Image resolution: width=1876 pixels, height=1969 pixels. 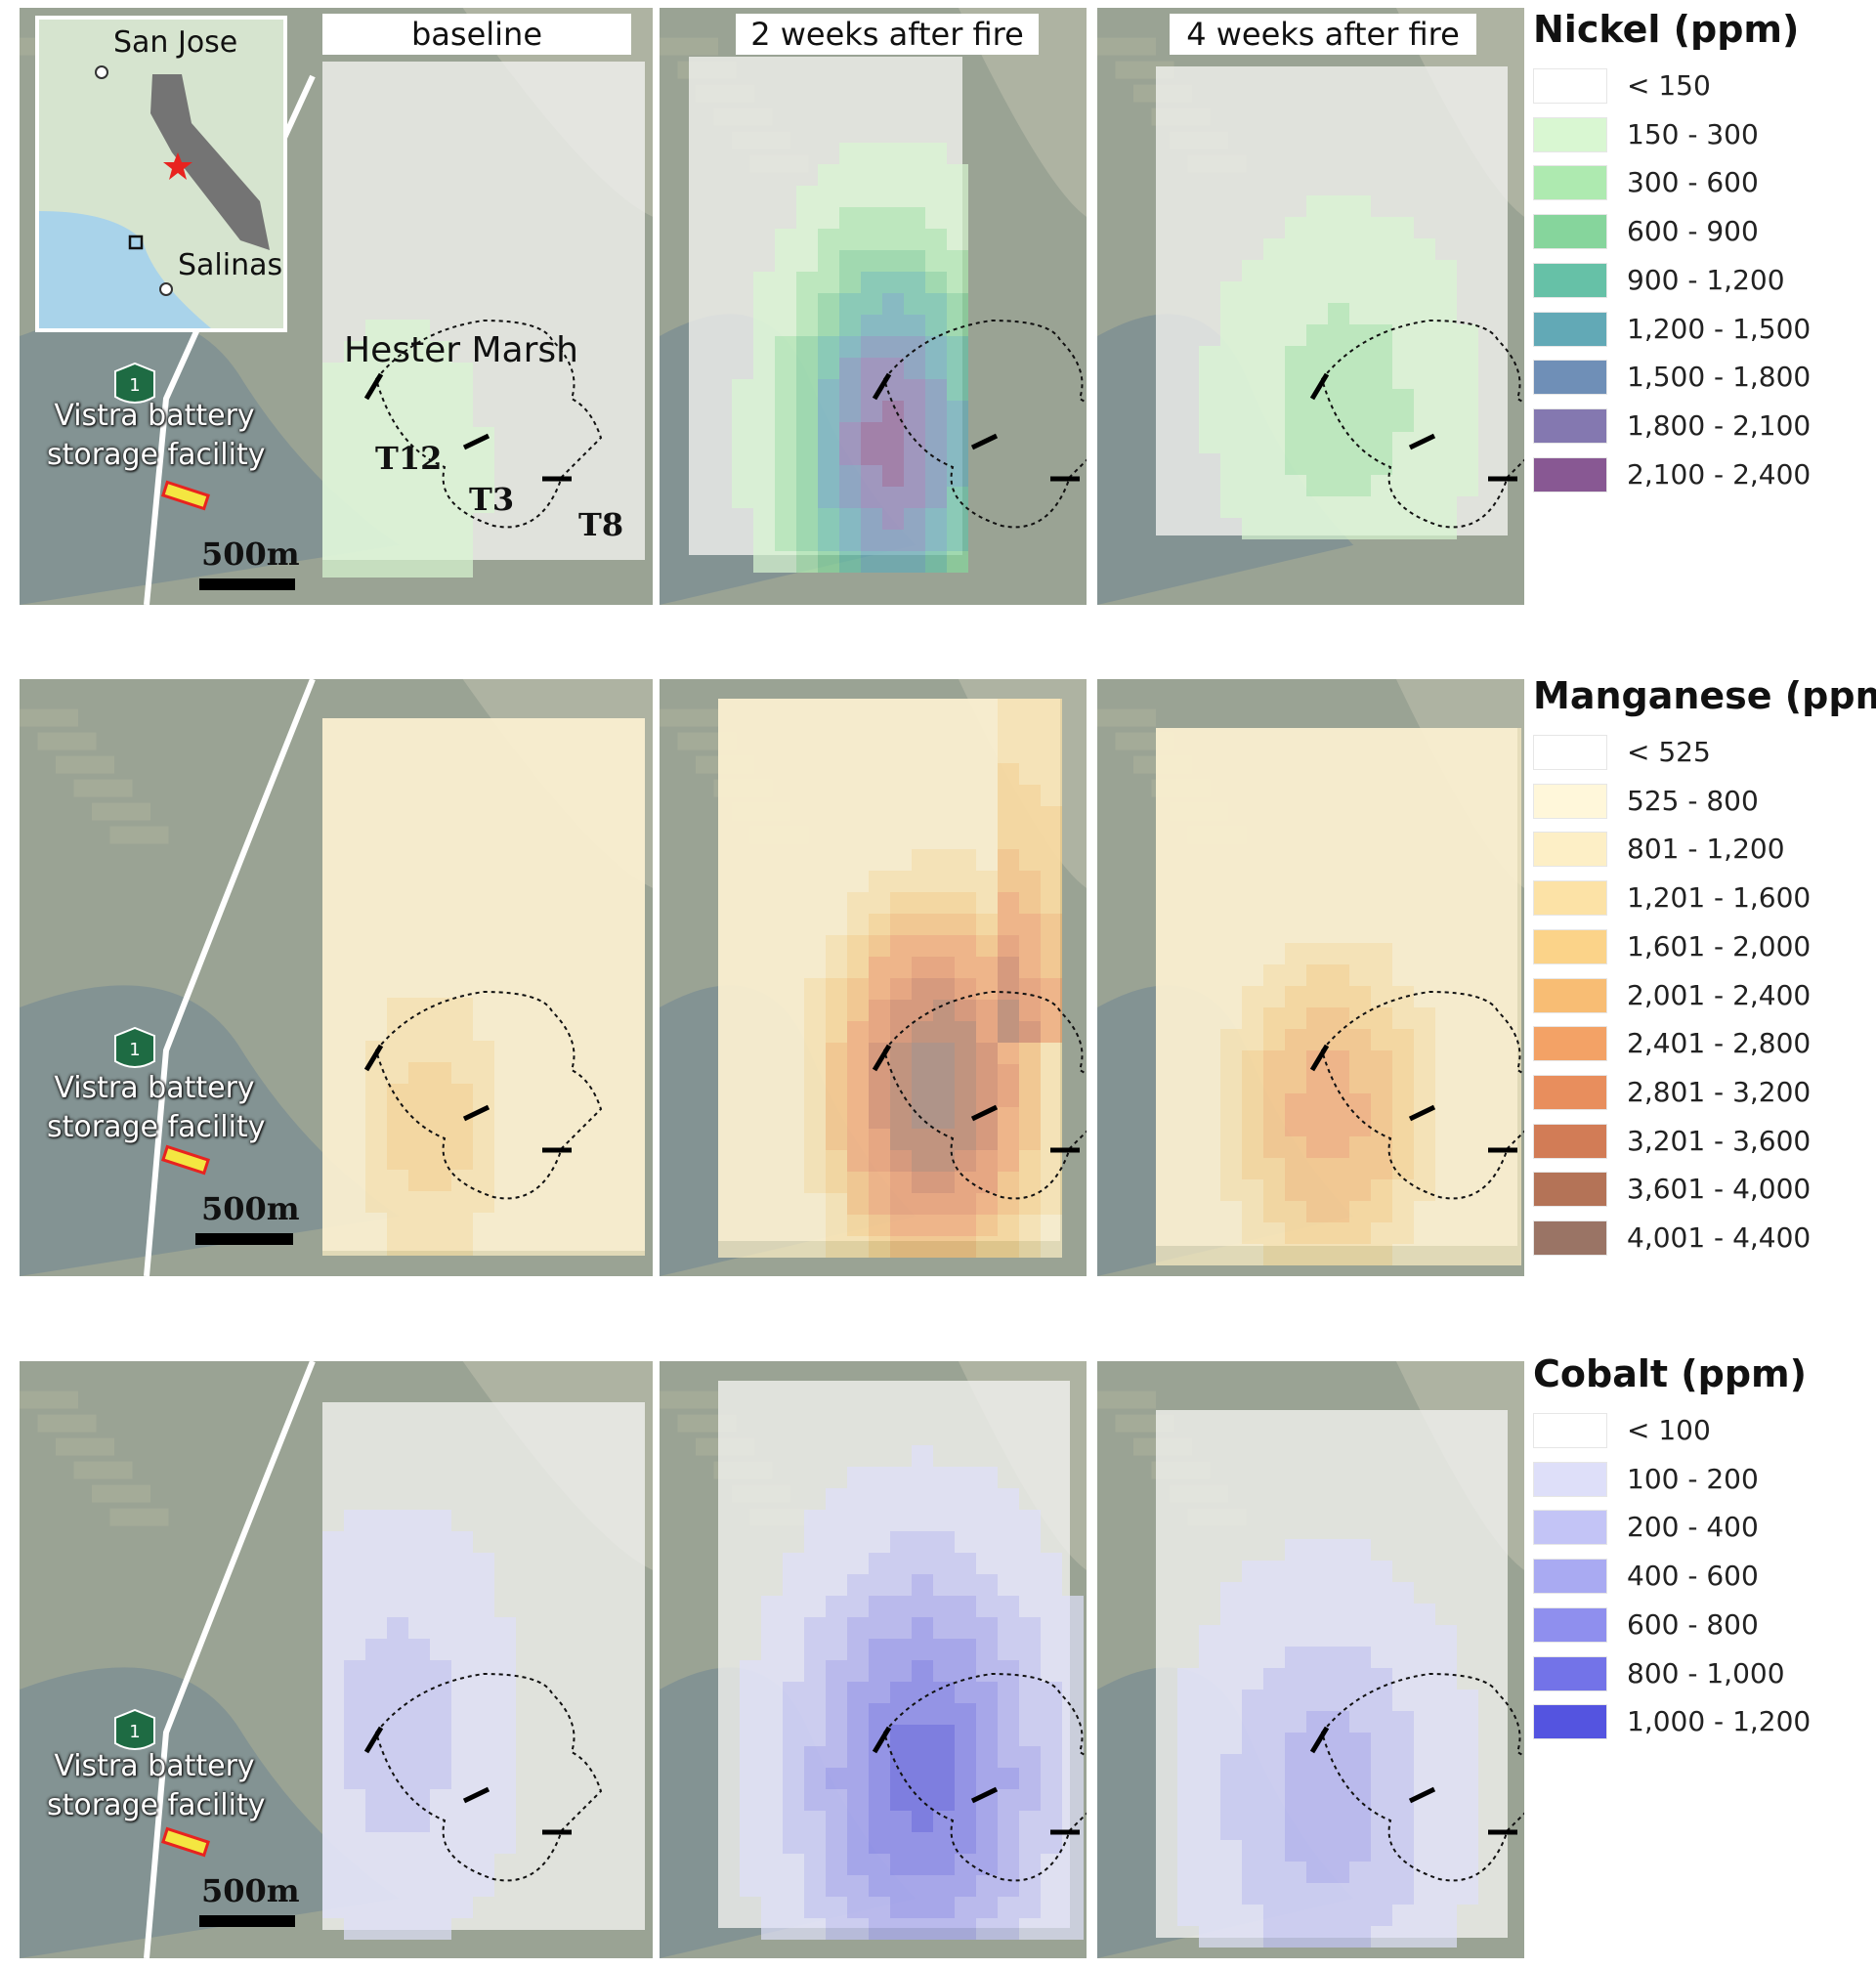 I want to click on inset-locator-map, so click(x=161, y=174).